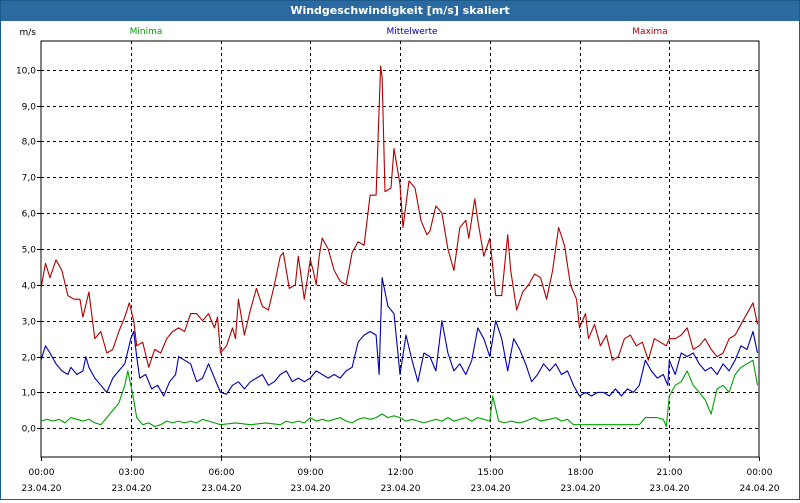  Describe the element at coordinates (29, 215) in the screenshot. I see `y-tick-label: 6,0` at that location.